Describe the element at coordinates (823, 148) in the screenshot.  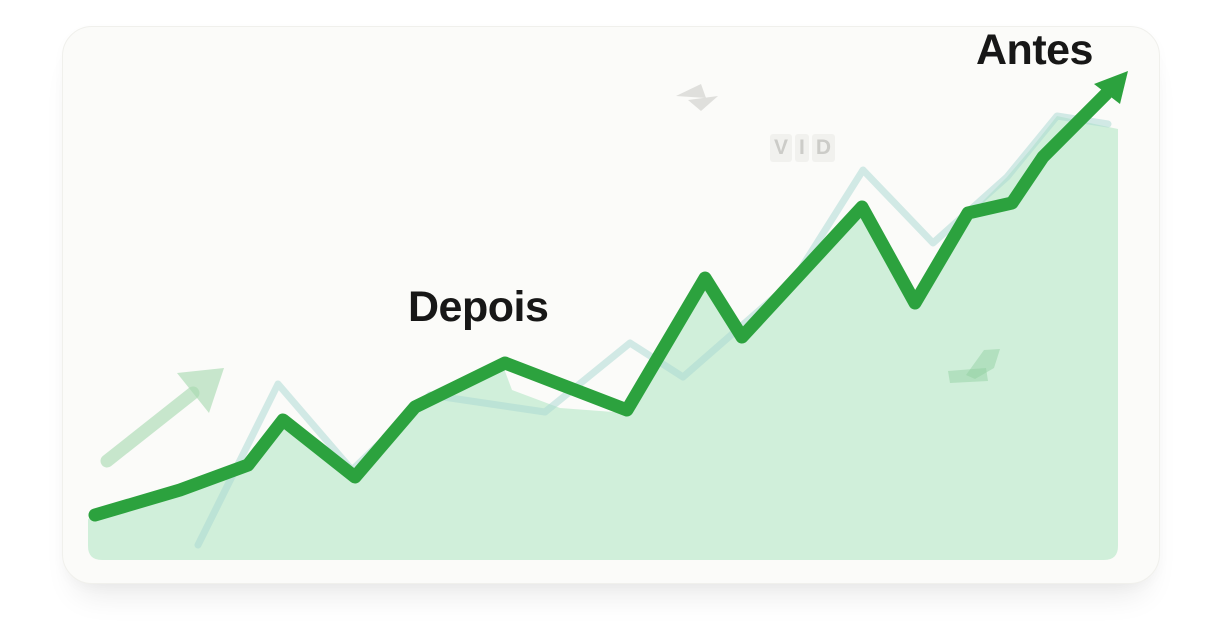
I see `watermark-letter: D` at that location.